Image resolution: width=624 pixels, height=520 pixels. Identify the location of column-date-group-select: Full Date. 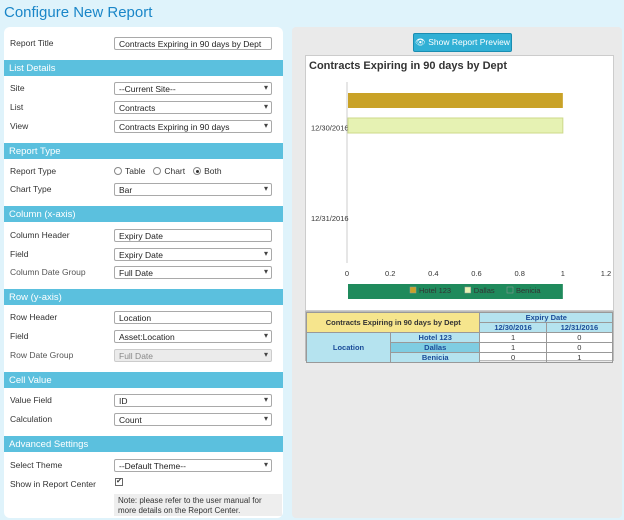
(193, 272).